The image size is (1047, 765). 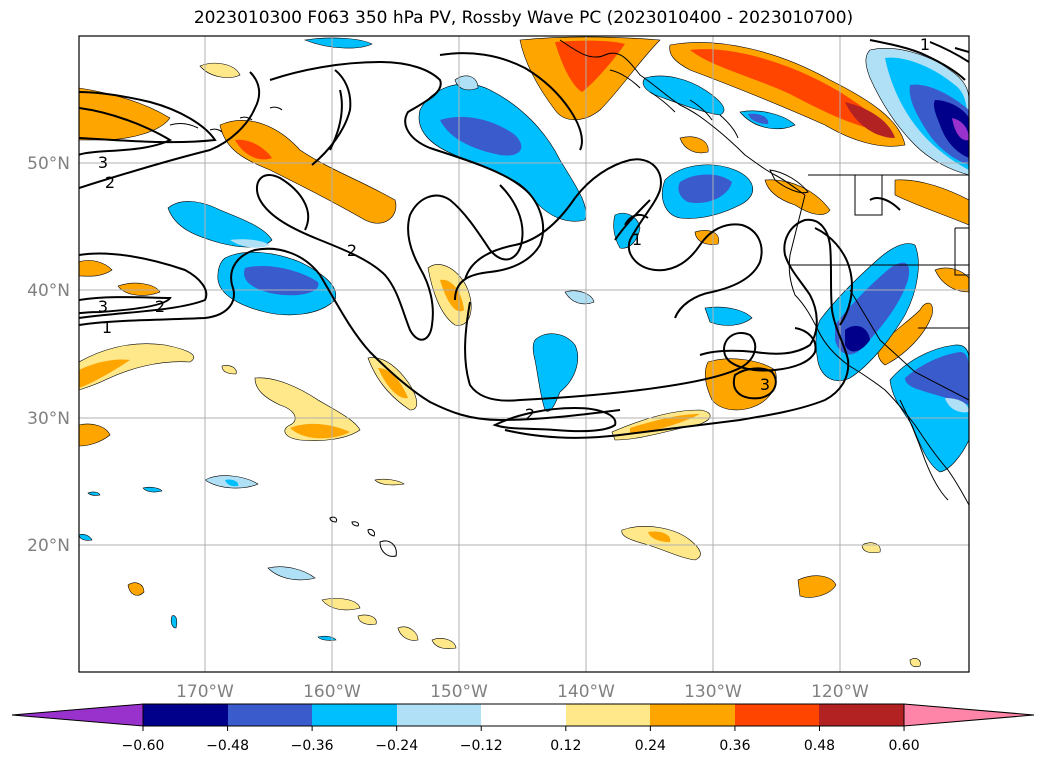 What do you see at coordinates (565, 746) in the screenshot?
I see `colorbar-tick-label: 0.12` at bounding box center [565, 746].